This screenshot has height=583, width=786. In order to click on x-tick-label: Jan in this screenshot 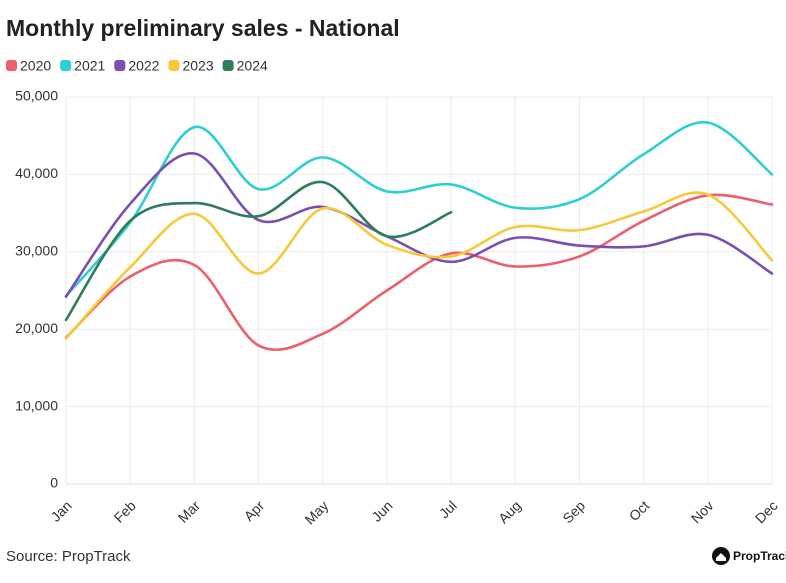, I will do `click(60, 510)`.